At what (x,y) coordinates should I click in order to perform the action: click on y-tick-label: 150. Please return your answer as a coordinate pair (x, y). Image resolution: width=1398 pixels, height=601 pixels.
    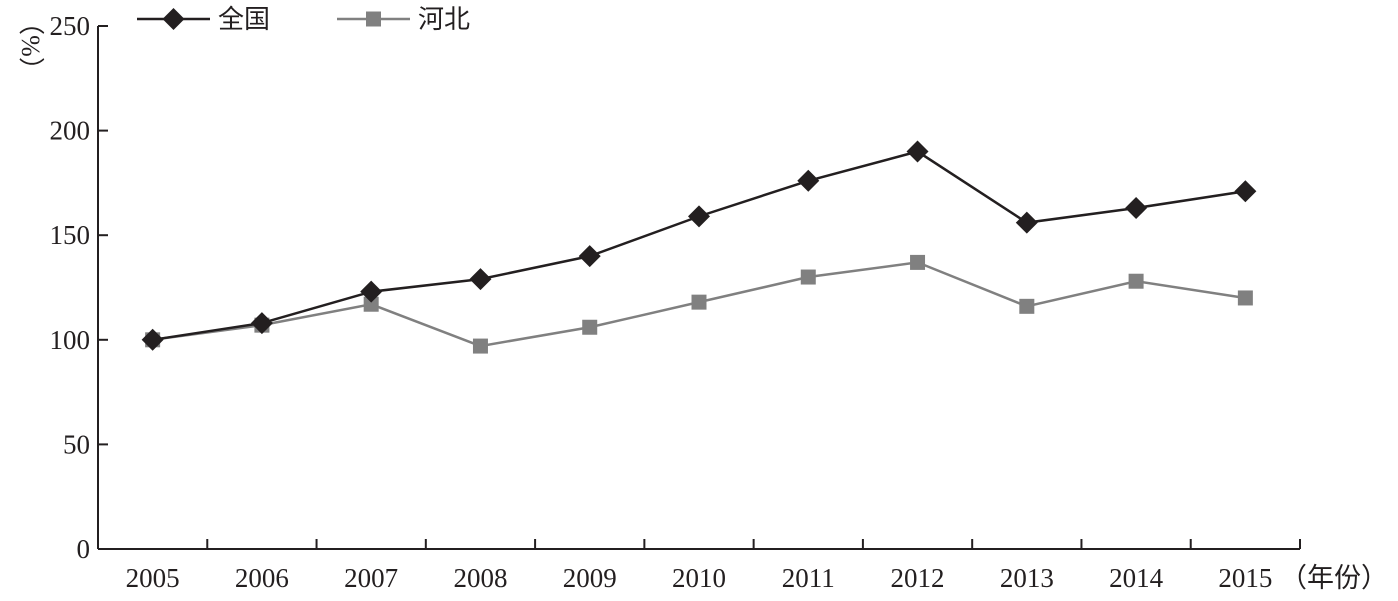
    Looking at the image, I should click on (70, 235).